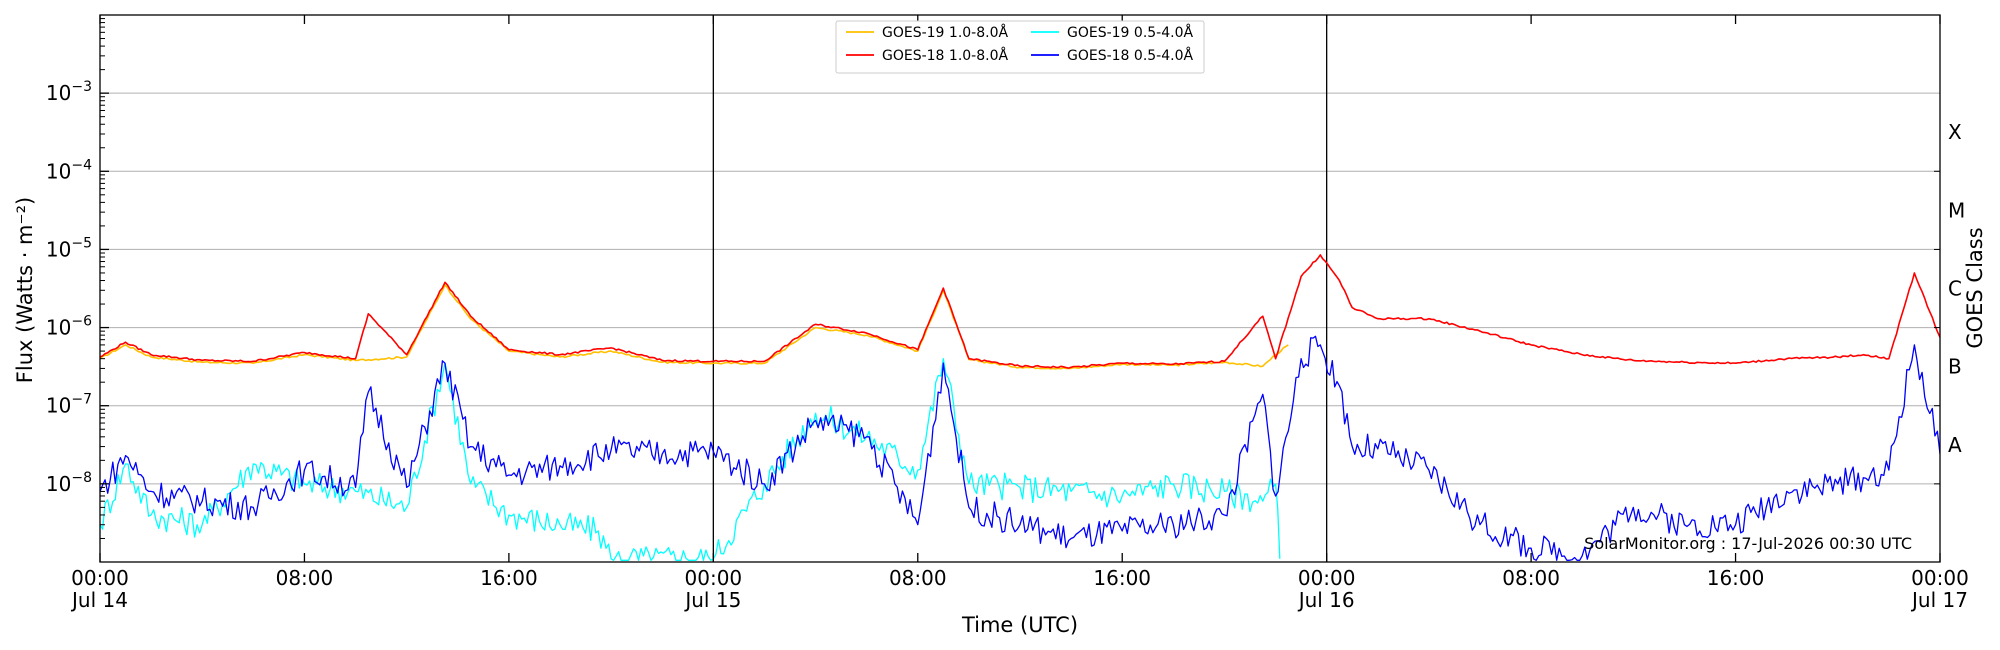  Describe the element at coordinates (1748, 543) in the screenshot. I see `credit-text: SolarMonitor.org : 17-Jul-2026 00:30 UTC` at that location.